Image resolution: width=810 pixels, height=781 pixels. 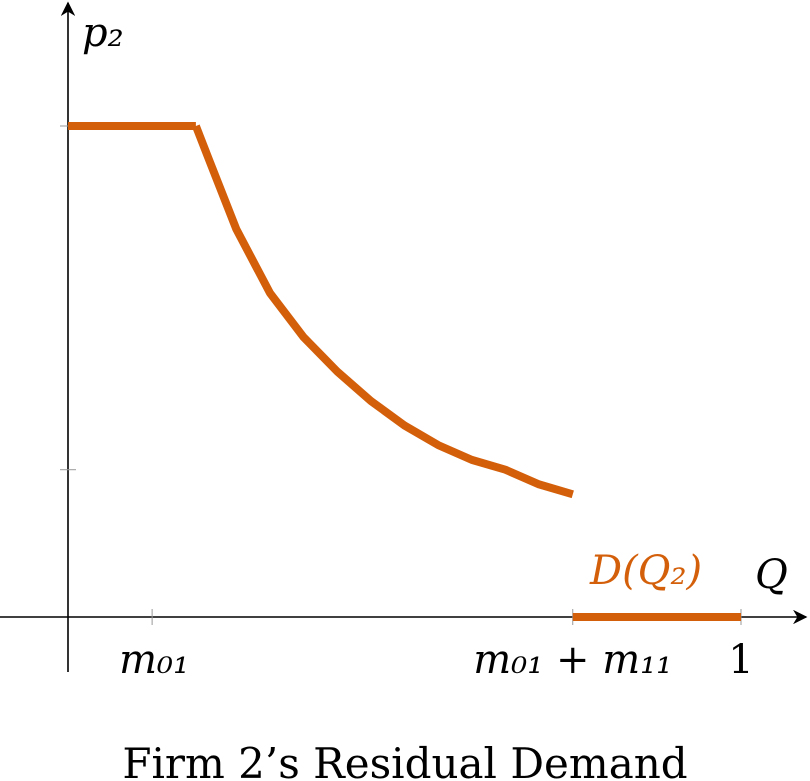 What do you see at coordinates (154, 660) in the screenshot?
I see `x-tick-label-0: m₀₁` at bounding box center [154, 660].